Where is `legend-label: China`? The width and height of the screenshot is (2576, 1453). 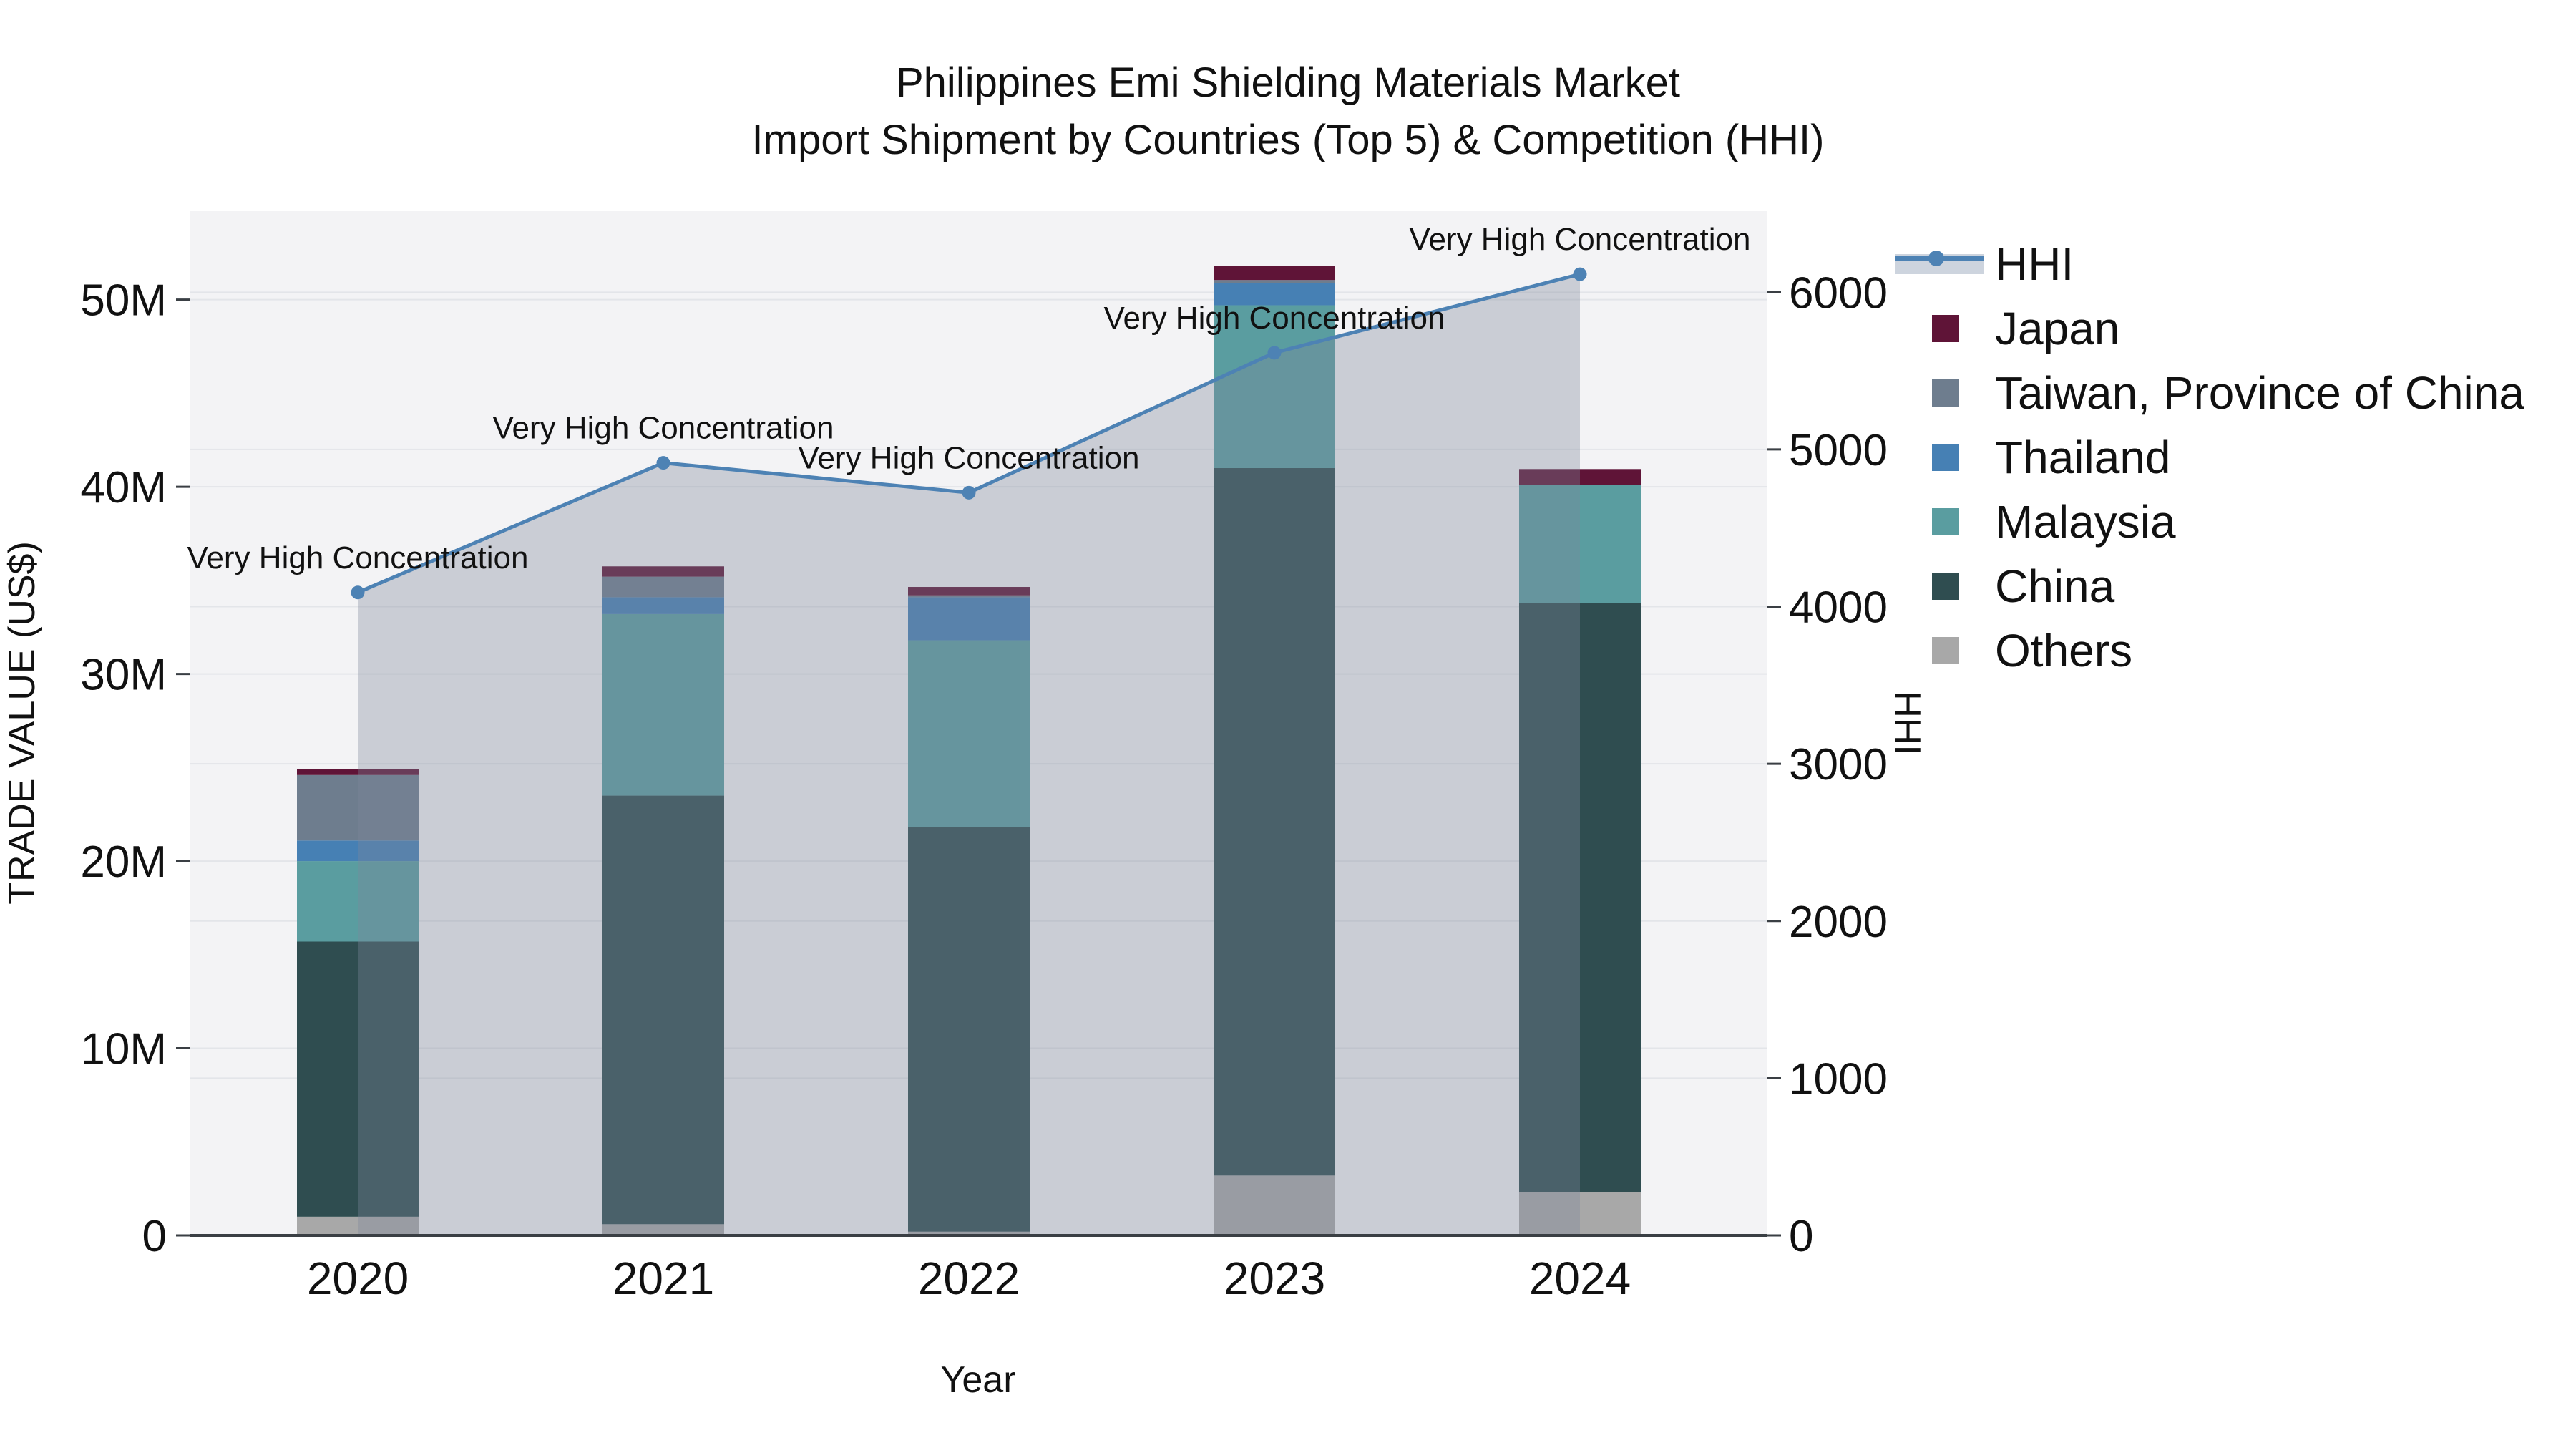 legend-label: China is located at coordinates (2055, 586).